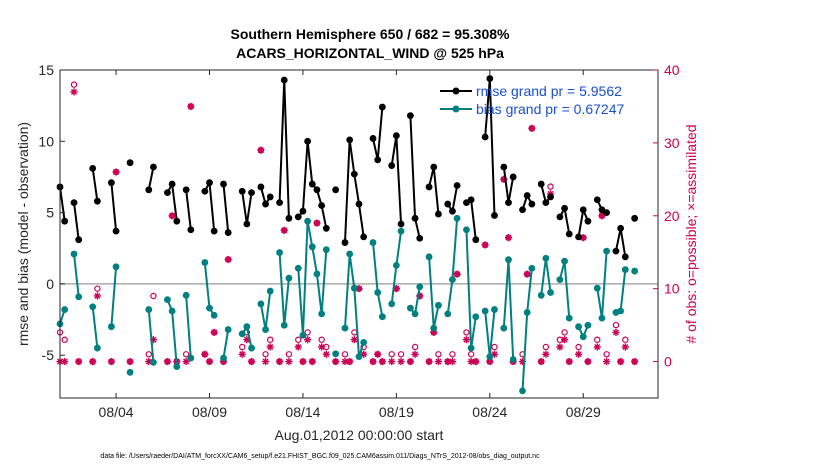  Describe the element at coordinates (50, 284) in the screenshot. I see `y-left-tick-label: 0` at that location.